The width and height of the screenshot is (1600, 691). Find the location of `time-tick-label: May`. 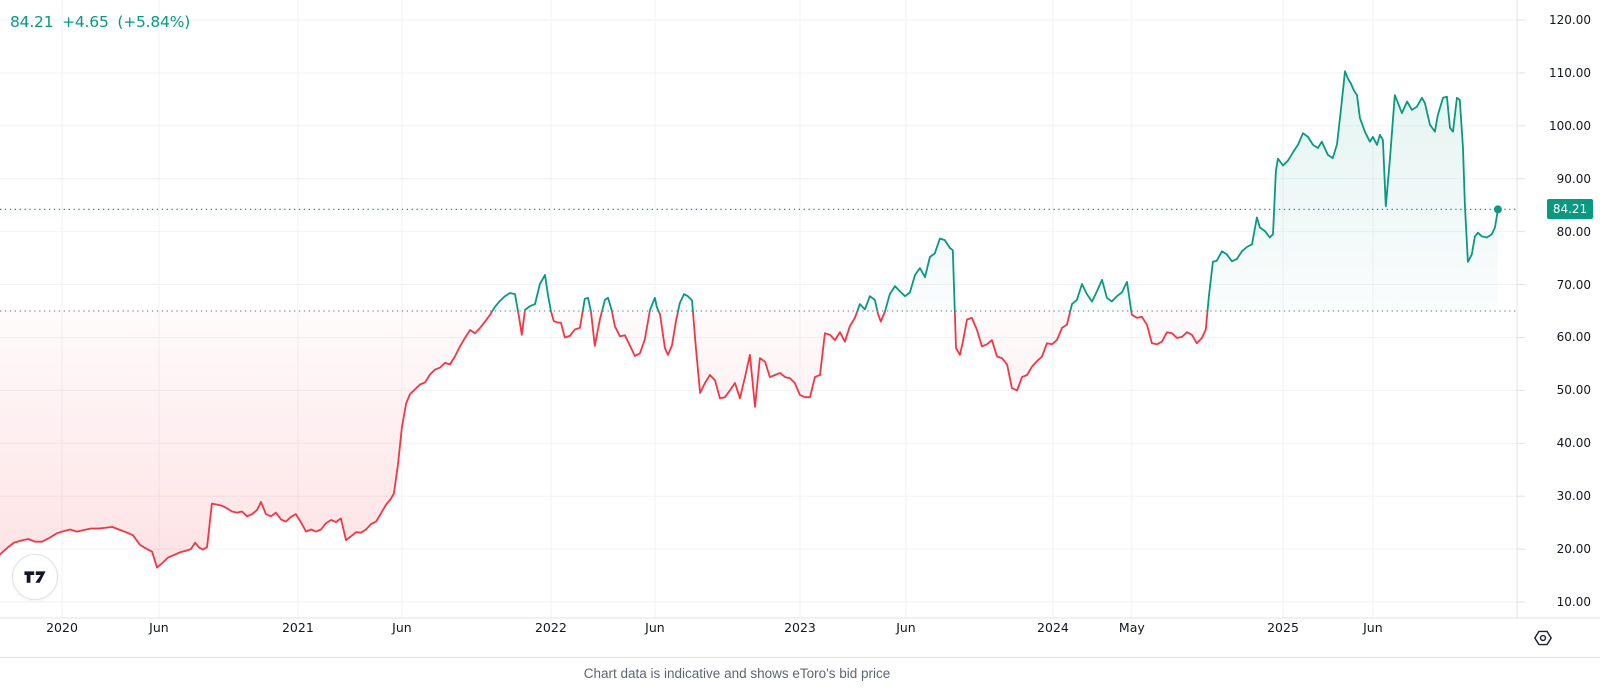

time-tick-label: May is located at coordinates (1131, 627).